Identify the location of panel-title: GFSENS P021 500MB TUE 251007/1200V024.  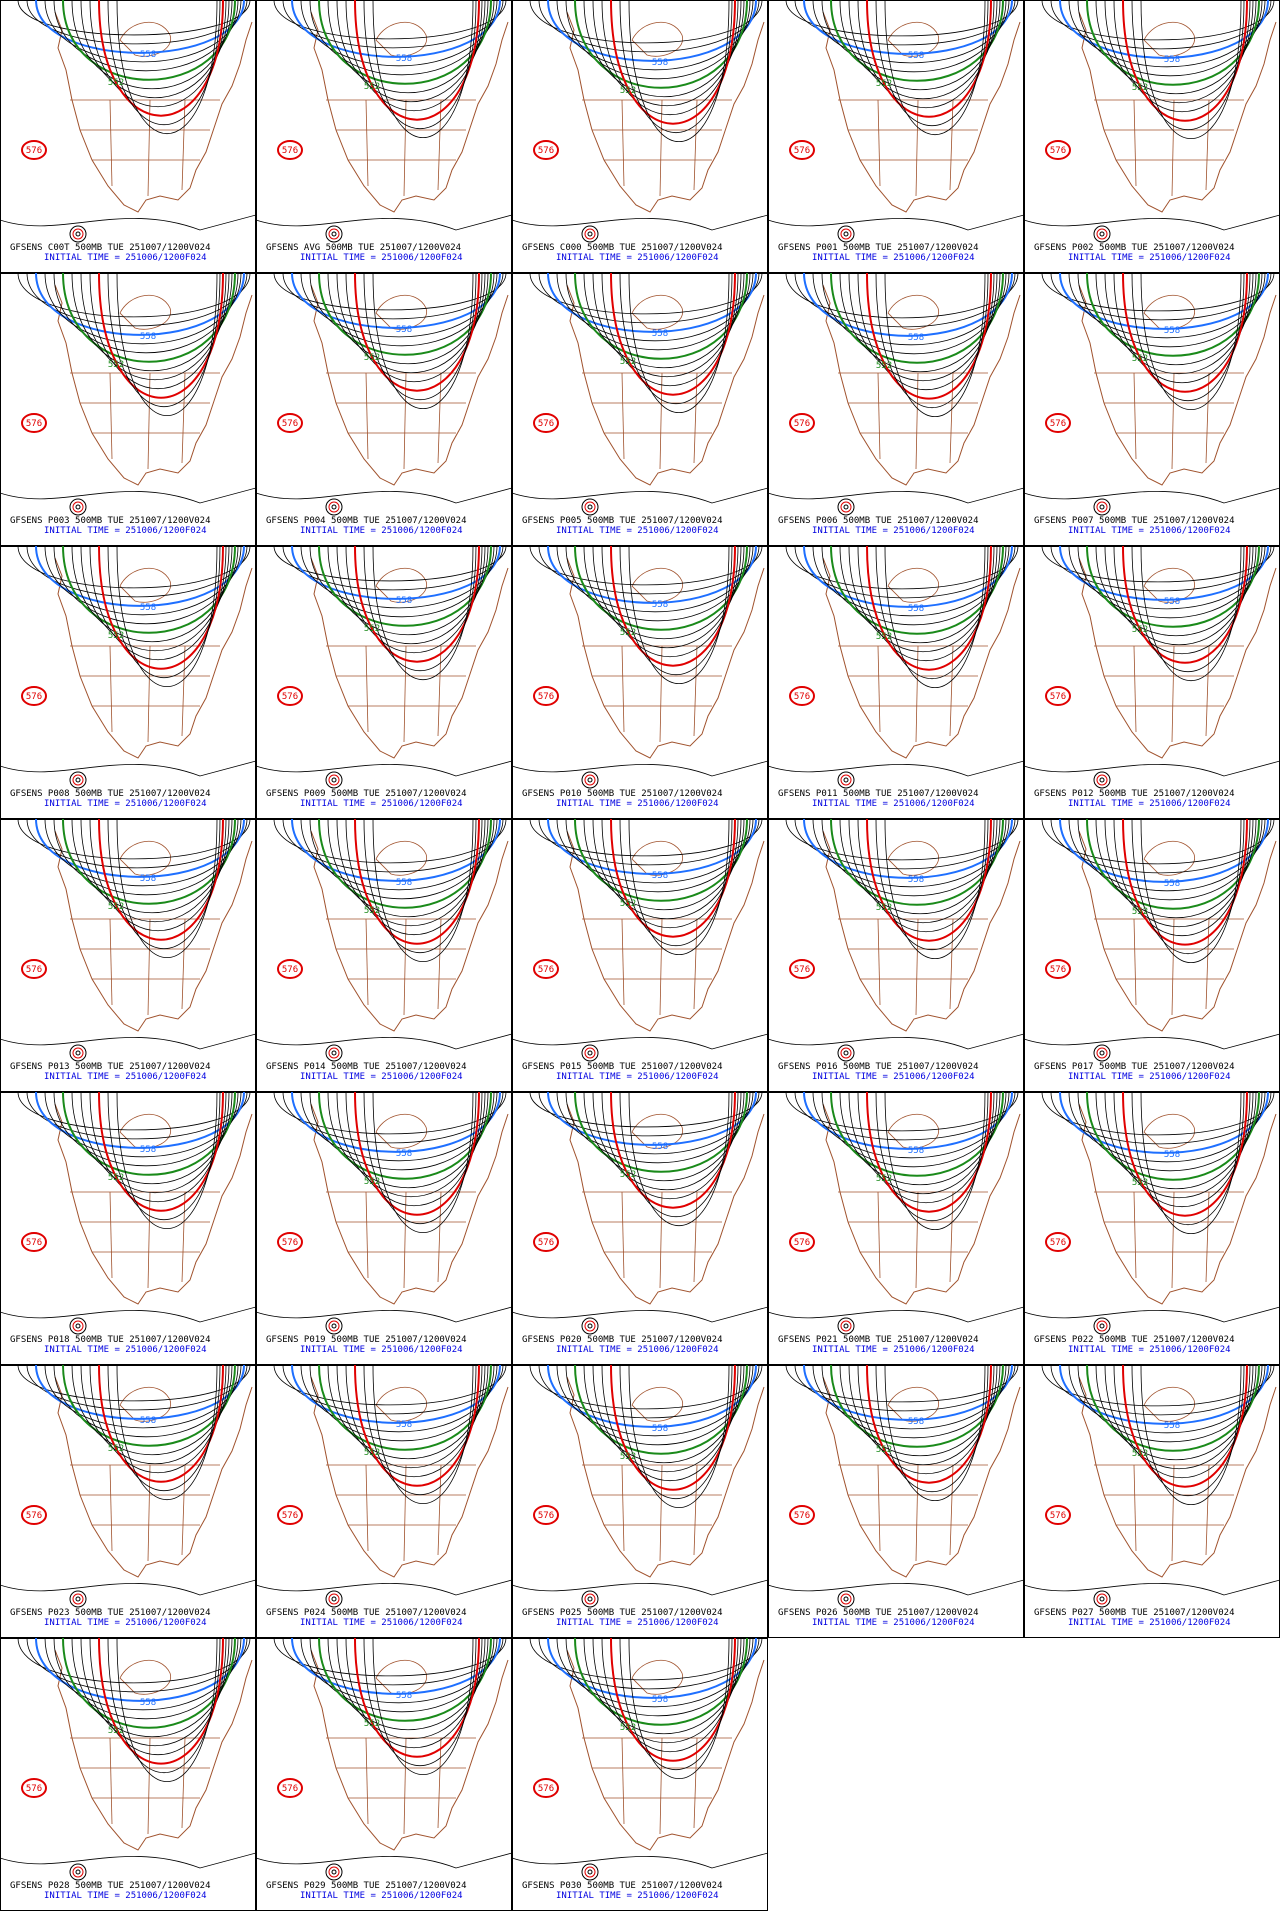
(878, 1340).